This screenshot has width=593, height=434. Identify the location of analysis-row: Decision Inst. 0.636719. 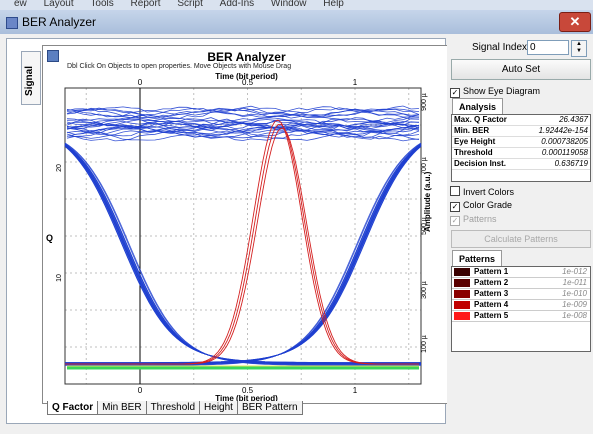
(521, 164).